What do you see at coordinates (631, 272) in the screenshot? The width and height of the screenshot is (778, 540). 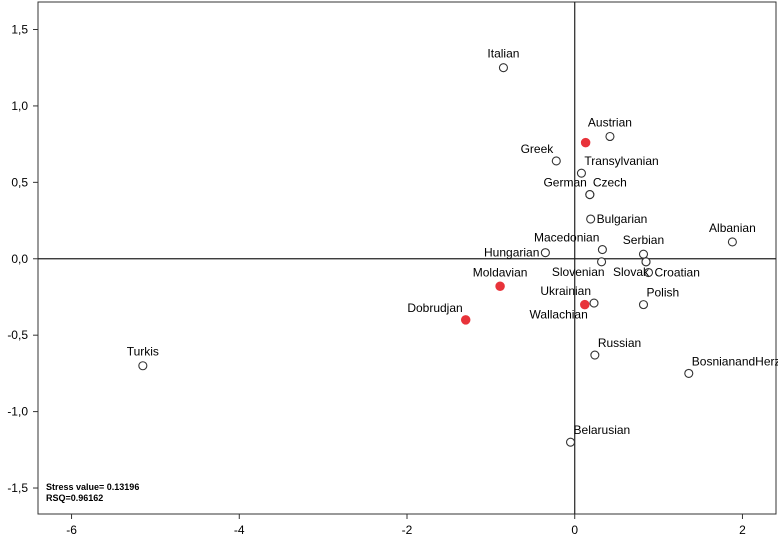 I see `point-label: Slovak` at bounding box center [631, 272].